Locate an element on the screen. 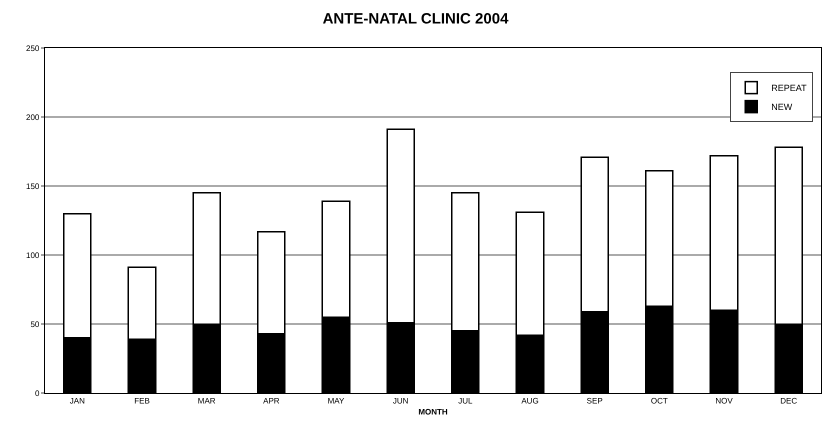 Image resolution: width=831 pixels, height=428 pixels. x-tick-label: SEP is located at coordinates (594, 401).